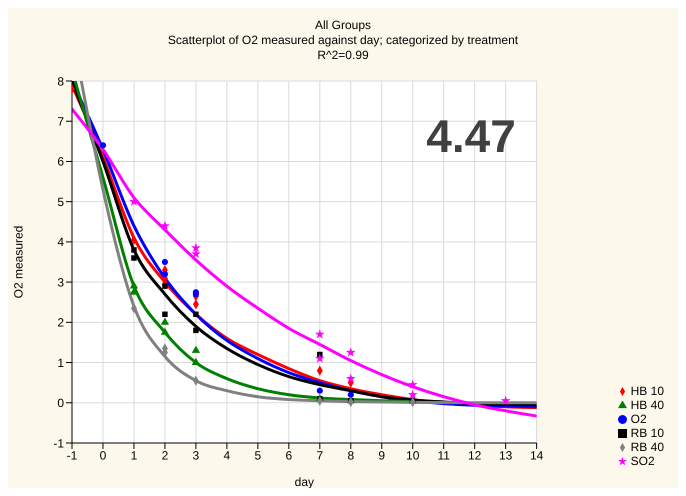  Describe the element at coordinates (60, 403) in the screenshot. I see `y-tick-label: 0` at that location.